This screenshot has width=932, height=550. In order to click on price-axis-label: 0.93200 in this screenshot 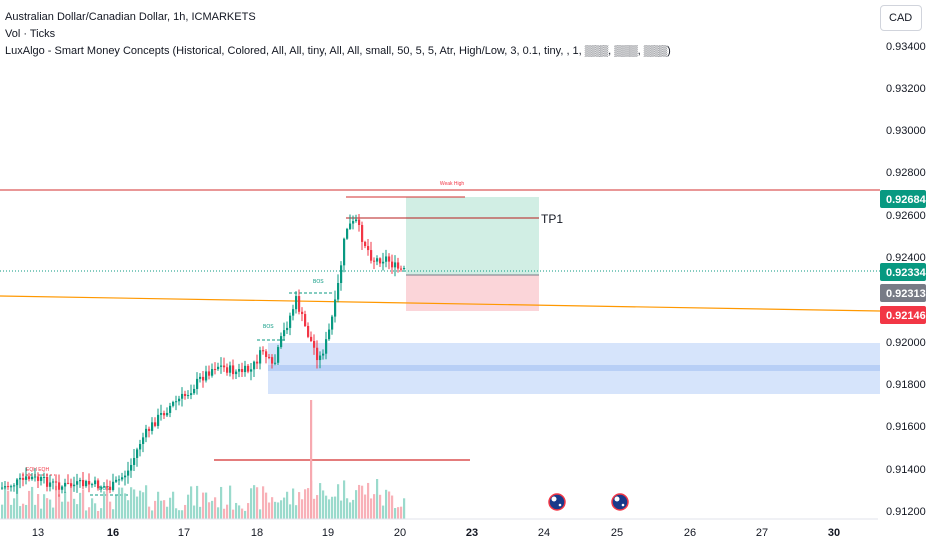, I will do `click(906, 89)`.